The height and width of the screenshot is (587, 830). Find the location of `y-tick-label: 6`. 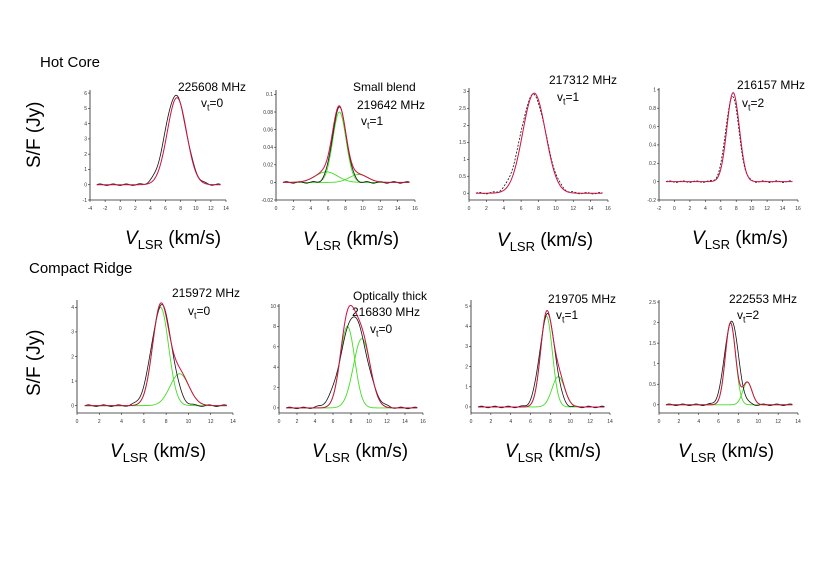

y-tick-label: 6 is located at coordinates (85, 94).